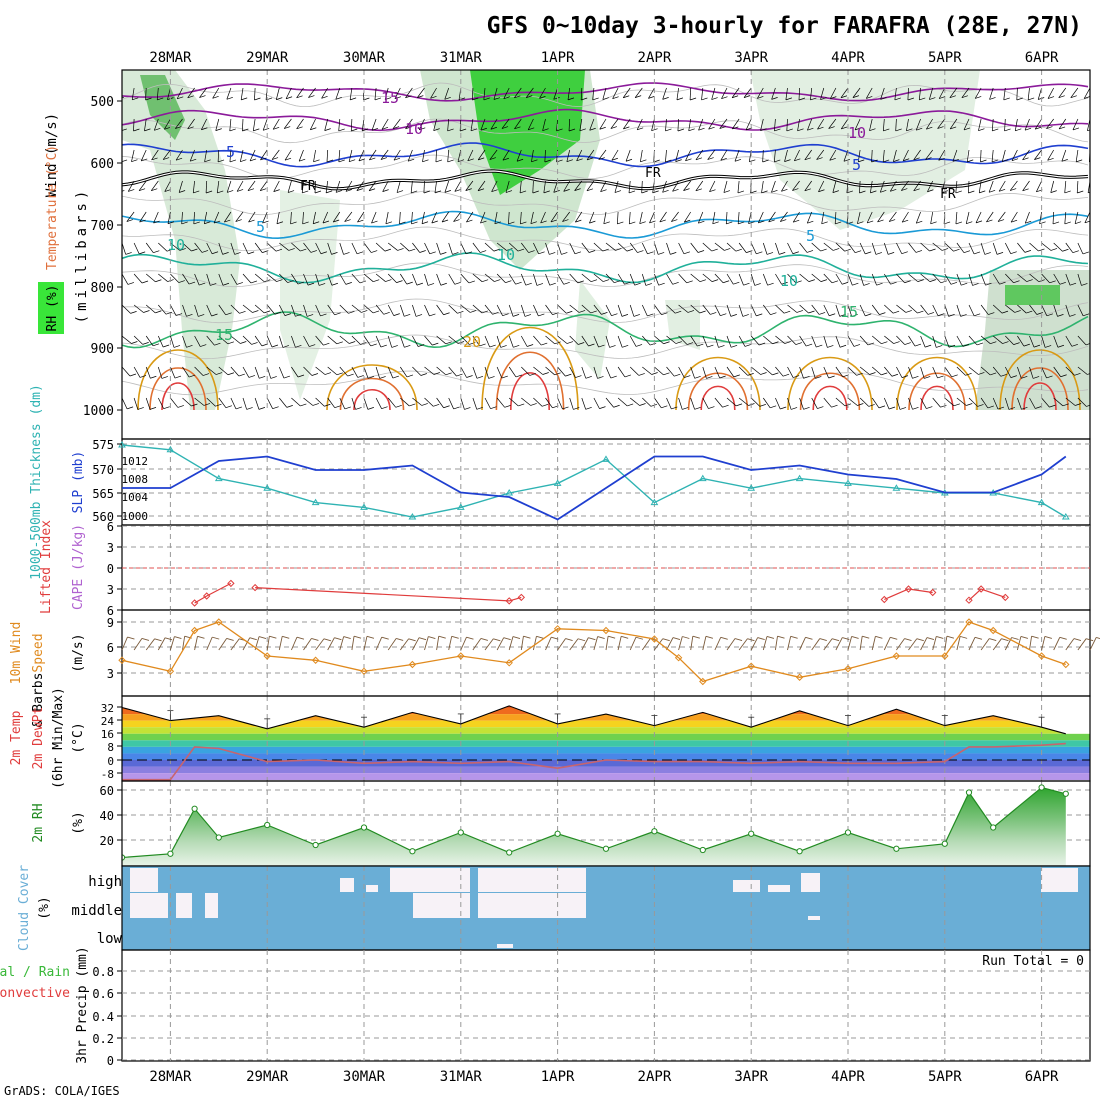 The height and width of the screenshot is (1100, 1100). I want to click on tick-label: 0, so click(110, 569).